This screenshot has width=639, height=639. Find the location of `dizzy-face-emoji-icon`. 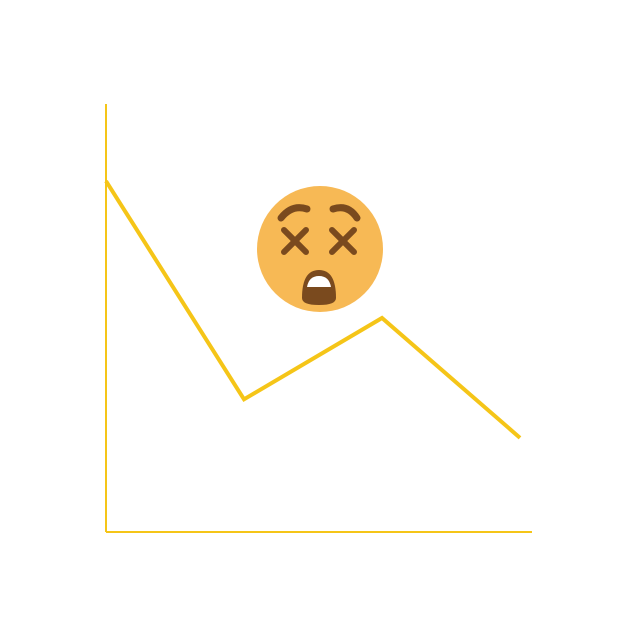

dizzy-face-emoji-icon is located at coordinates (320, 249).